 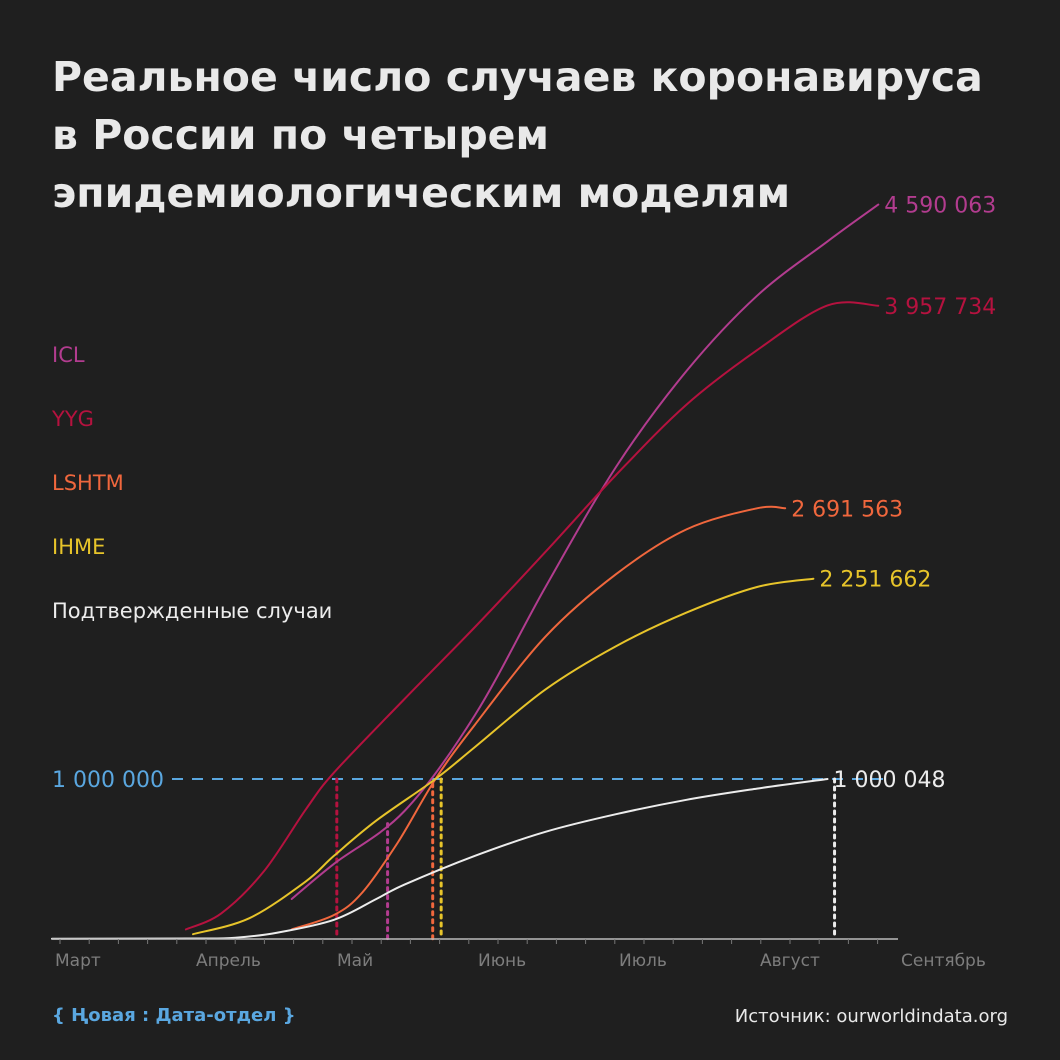 What do you see at coordinates (643, 961) in the screenshot?
I see `x-tick-label: Июль` at bounding box center [643, 961].